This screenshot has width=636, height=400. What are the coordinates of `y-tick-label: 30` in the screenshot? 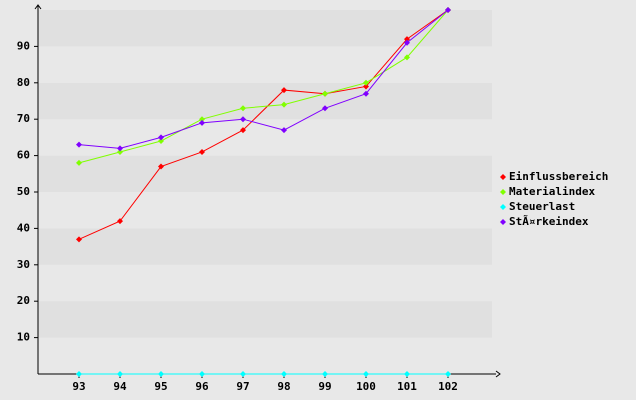 It's located at (23, 264).